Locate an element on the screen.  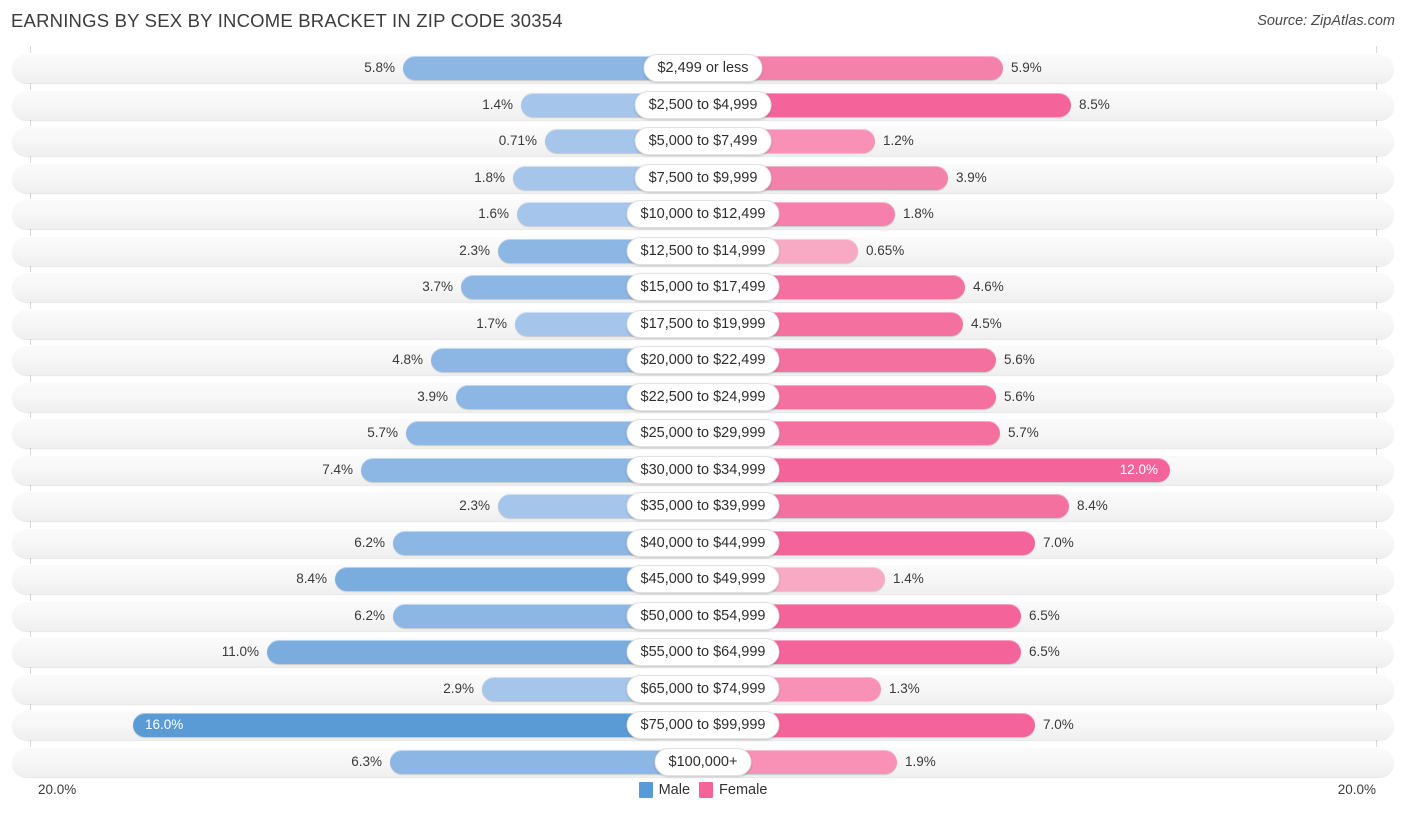
bar-row: 6.2% 7.0% $40,000 to $44,999 is located at coordinates (703, 542).